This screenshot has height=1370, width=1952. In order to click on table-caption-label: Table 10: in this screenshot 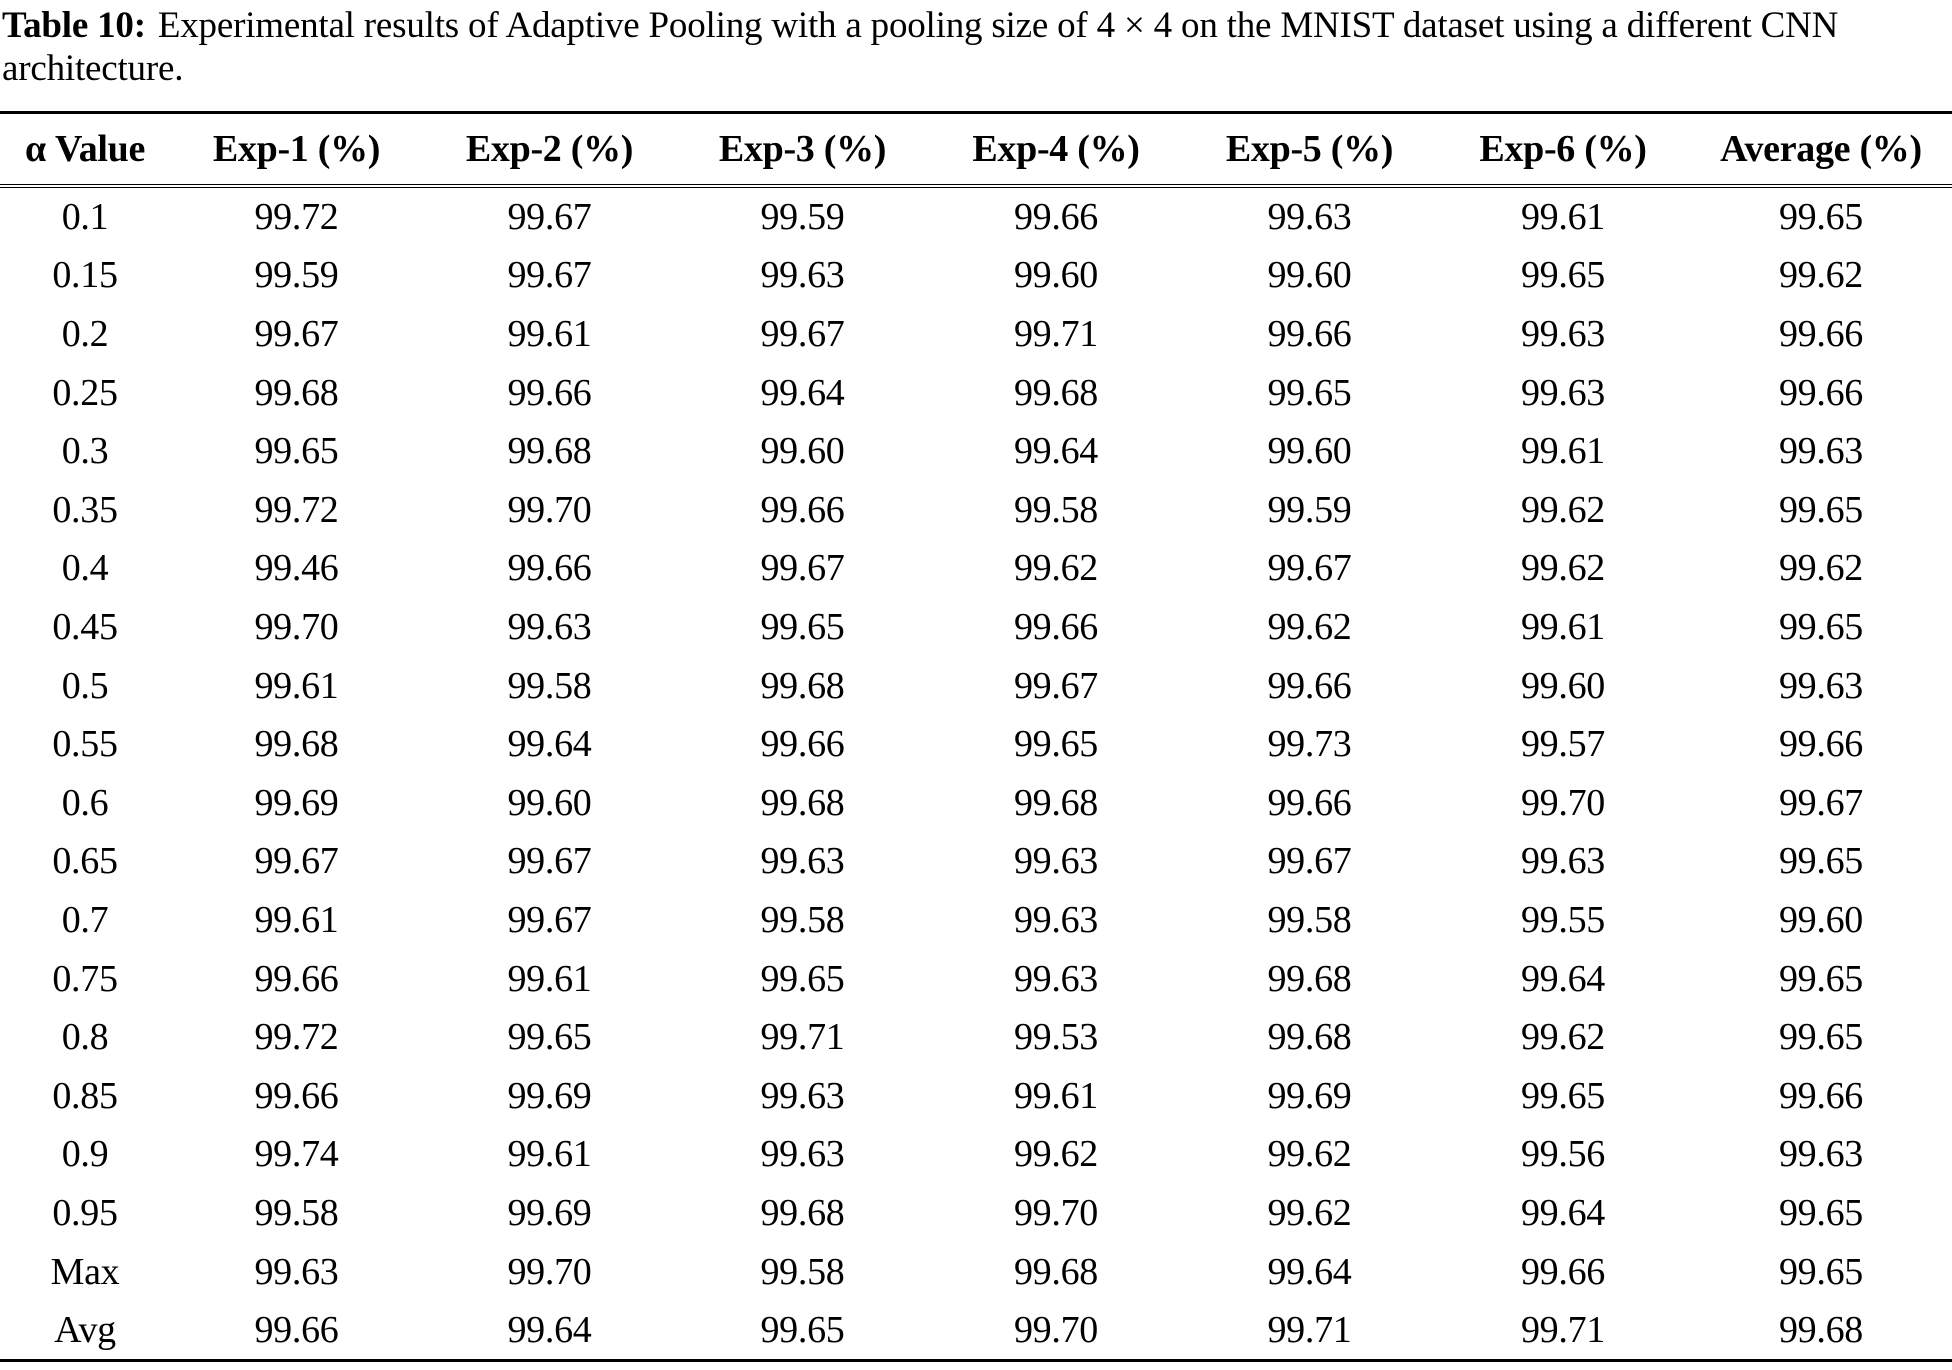, I will do `click(74, 25)`.